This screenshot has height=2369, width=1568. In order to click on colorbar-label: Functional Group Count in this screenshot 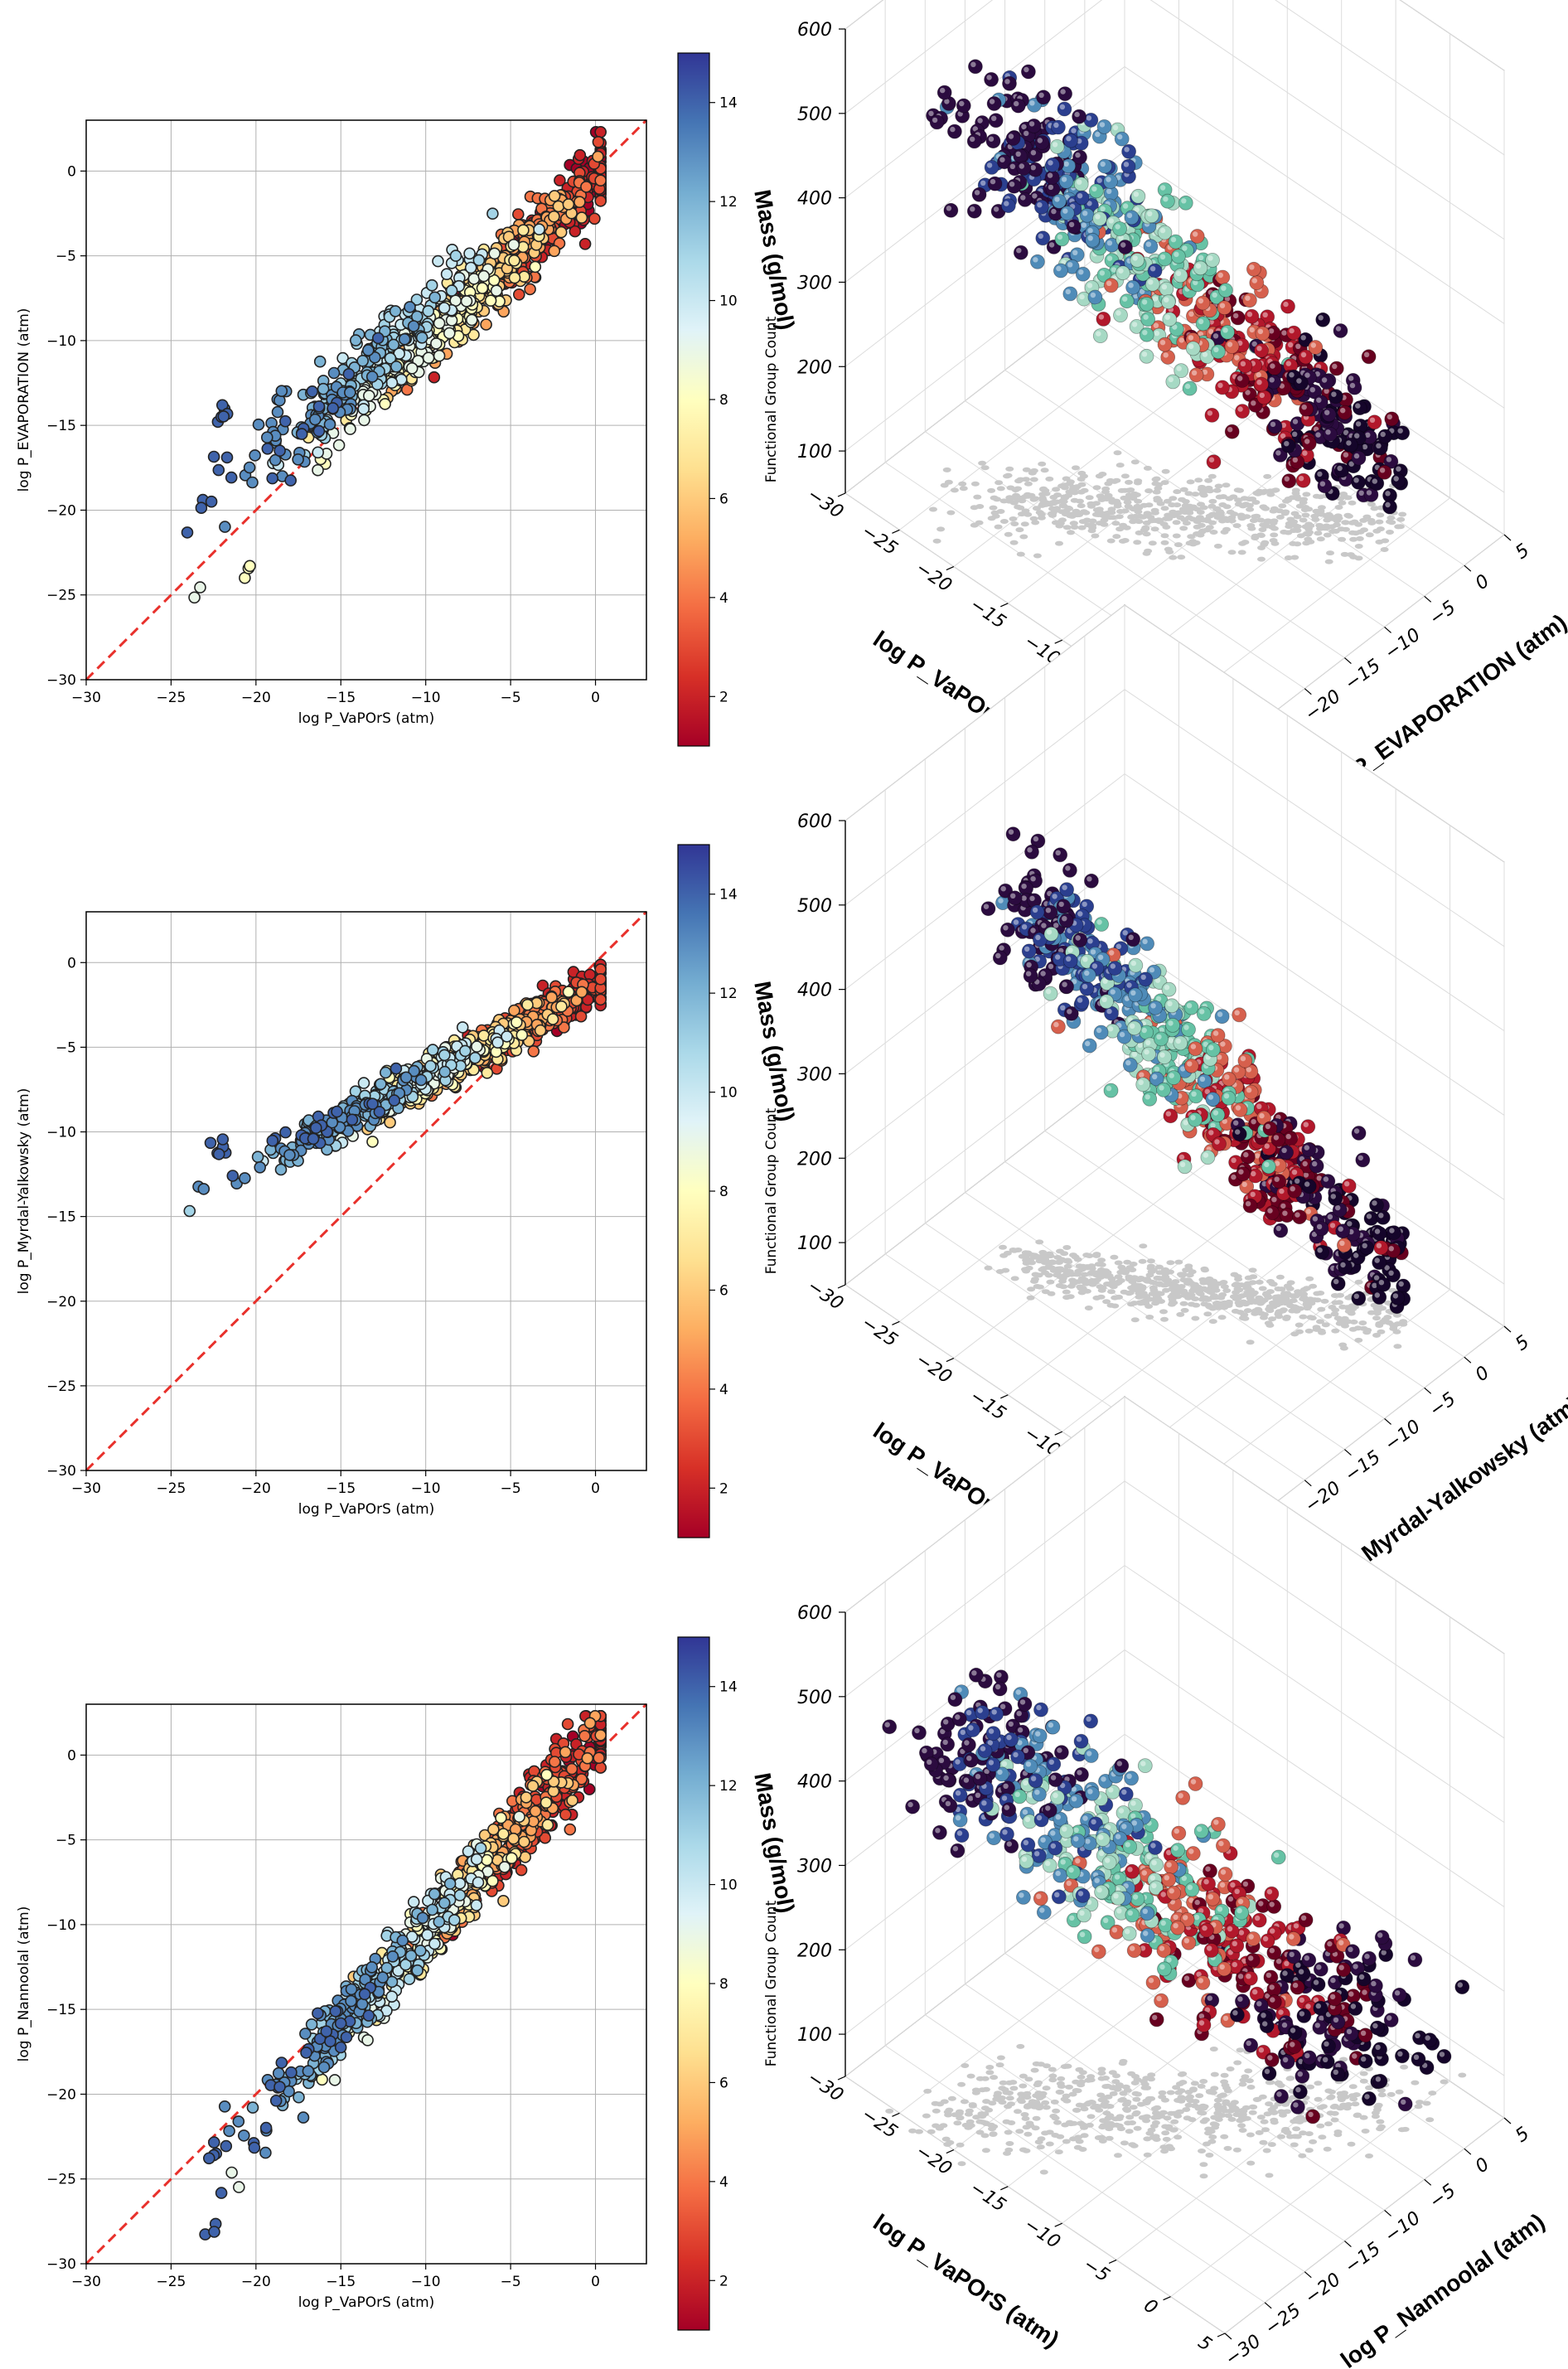, I will do `click(771, 1190)`.